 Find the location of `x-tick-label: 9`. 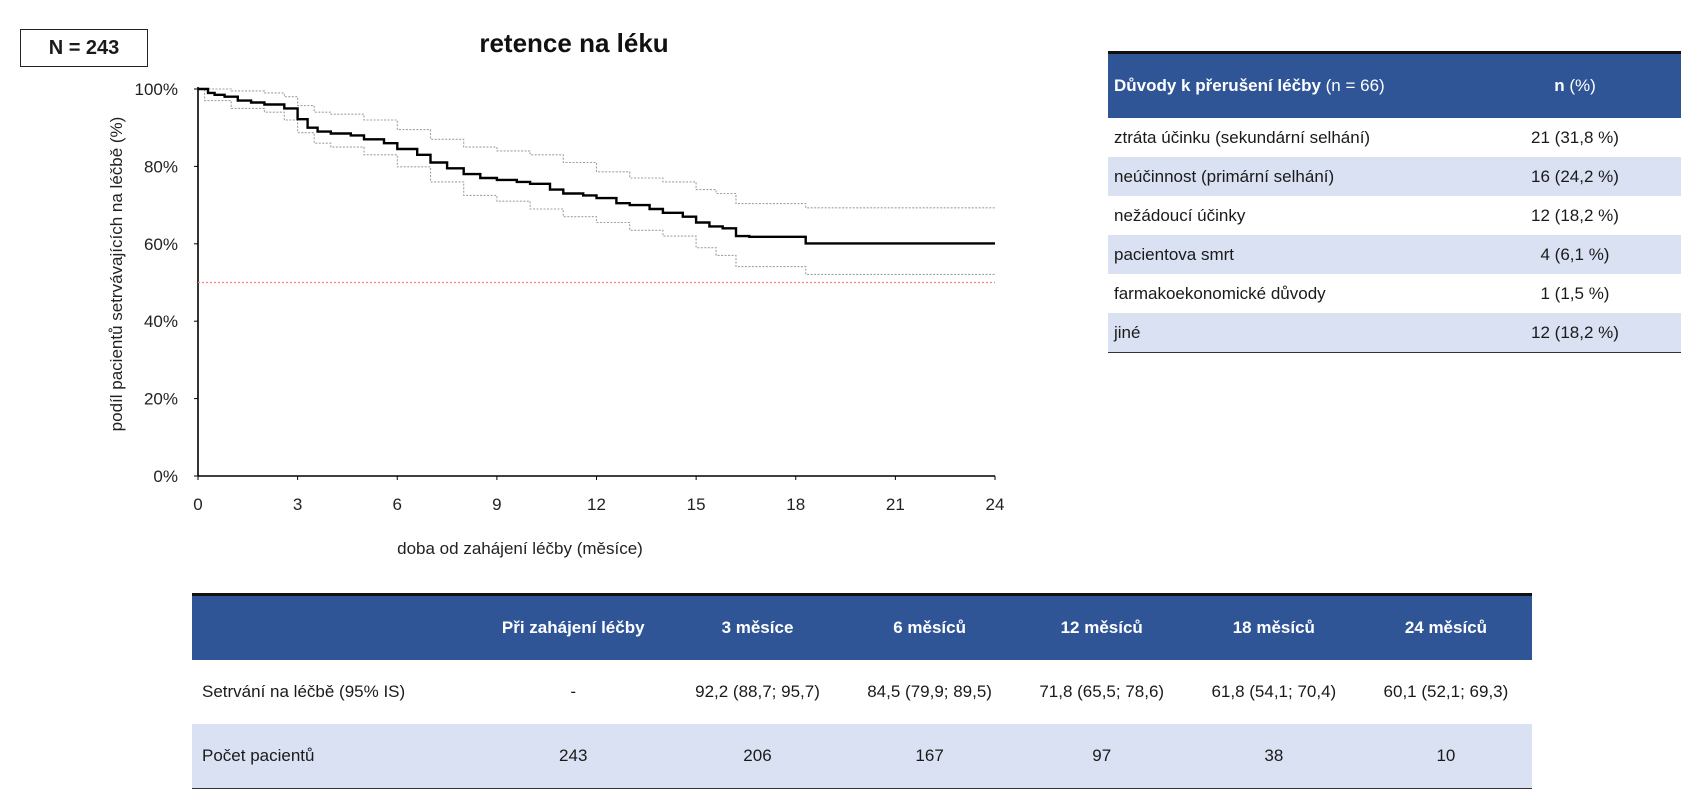

x-tick-label: 9 is located at coordinates (496, 504).